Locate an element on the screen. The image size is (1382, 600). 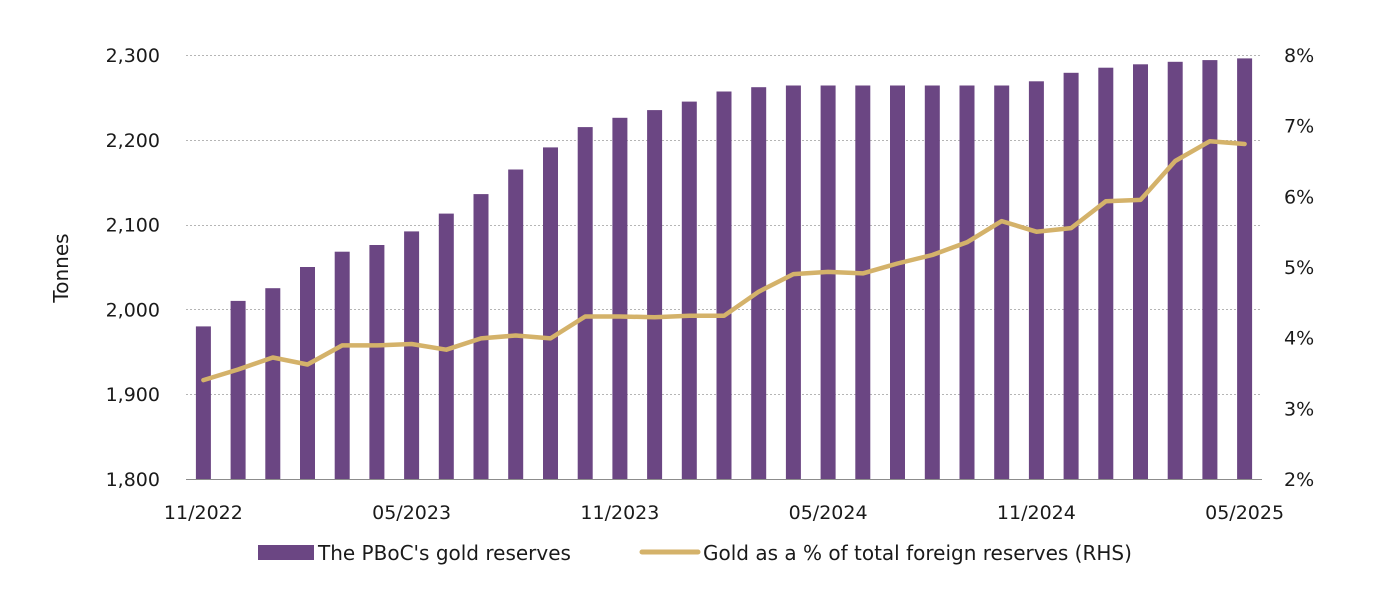
x-tick-label: 05/2025 is located at coordinates (1244, 513).